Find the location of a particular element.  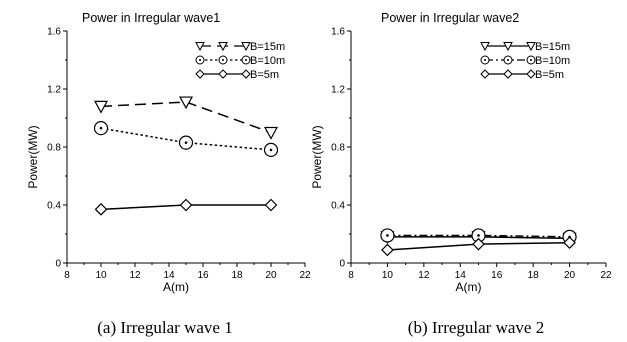

figure-caption: (a) Irregular wave 1 is located at coordinates (164, 327).